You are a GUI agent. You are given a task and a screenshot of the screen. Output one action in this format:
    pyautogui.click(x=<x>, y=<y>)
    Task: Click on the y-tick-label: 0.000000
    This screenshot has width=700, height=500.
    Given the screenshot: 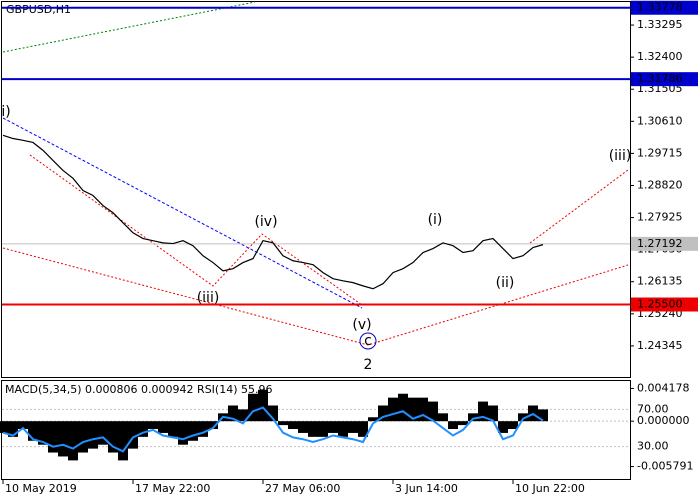 What is the action you would take?
    pyautogui.click(x=663, y=420)
    